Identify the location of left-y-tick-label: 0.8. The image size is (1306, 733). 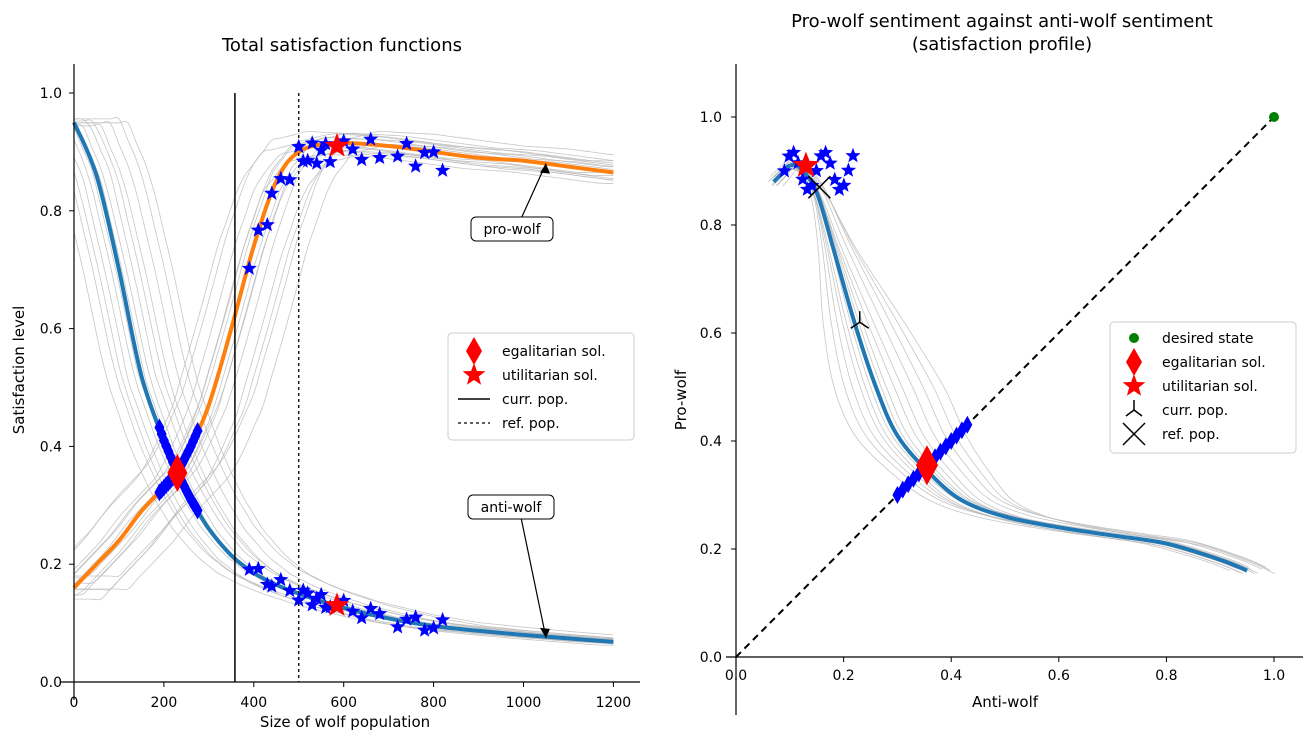
(51, 212).